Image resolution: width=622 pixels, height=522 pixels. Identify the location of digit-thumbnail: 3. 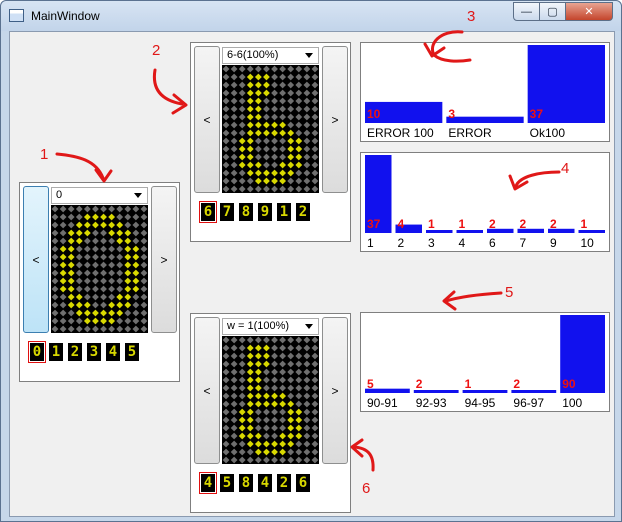
(94, 352).